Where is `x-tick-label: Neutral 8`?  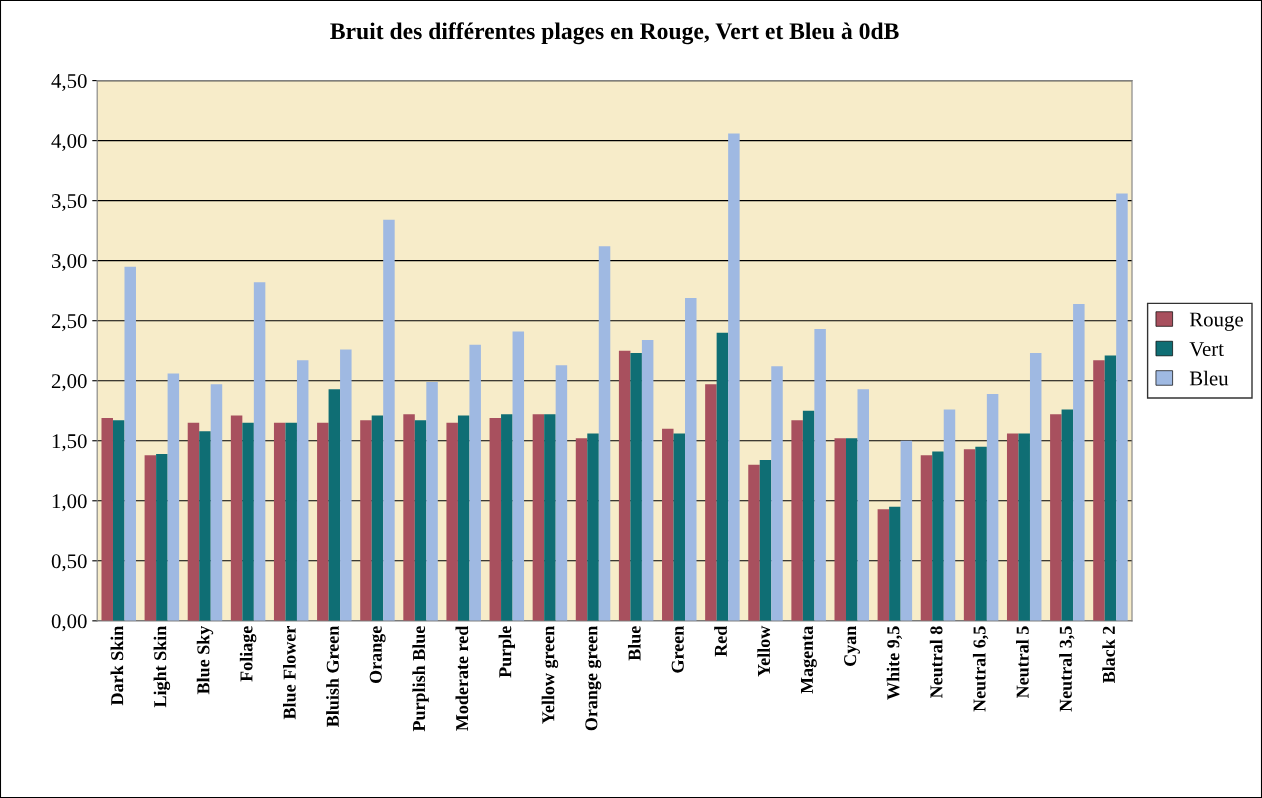 x-tick-label: Neutral 8 is located at coordinates (936, 662).